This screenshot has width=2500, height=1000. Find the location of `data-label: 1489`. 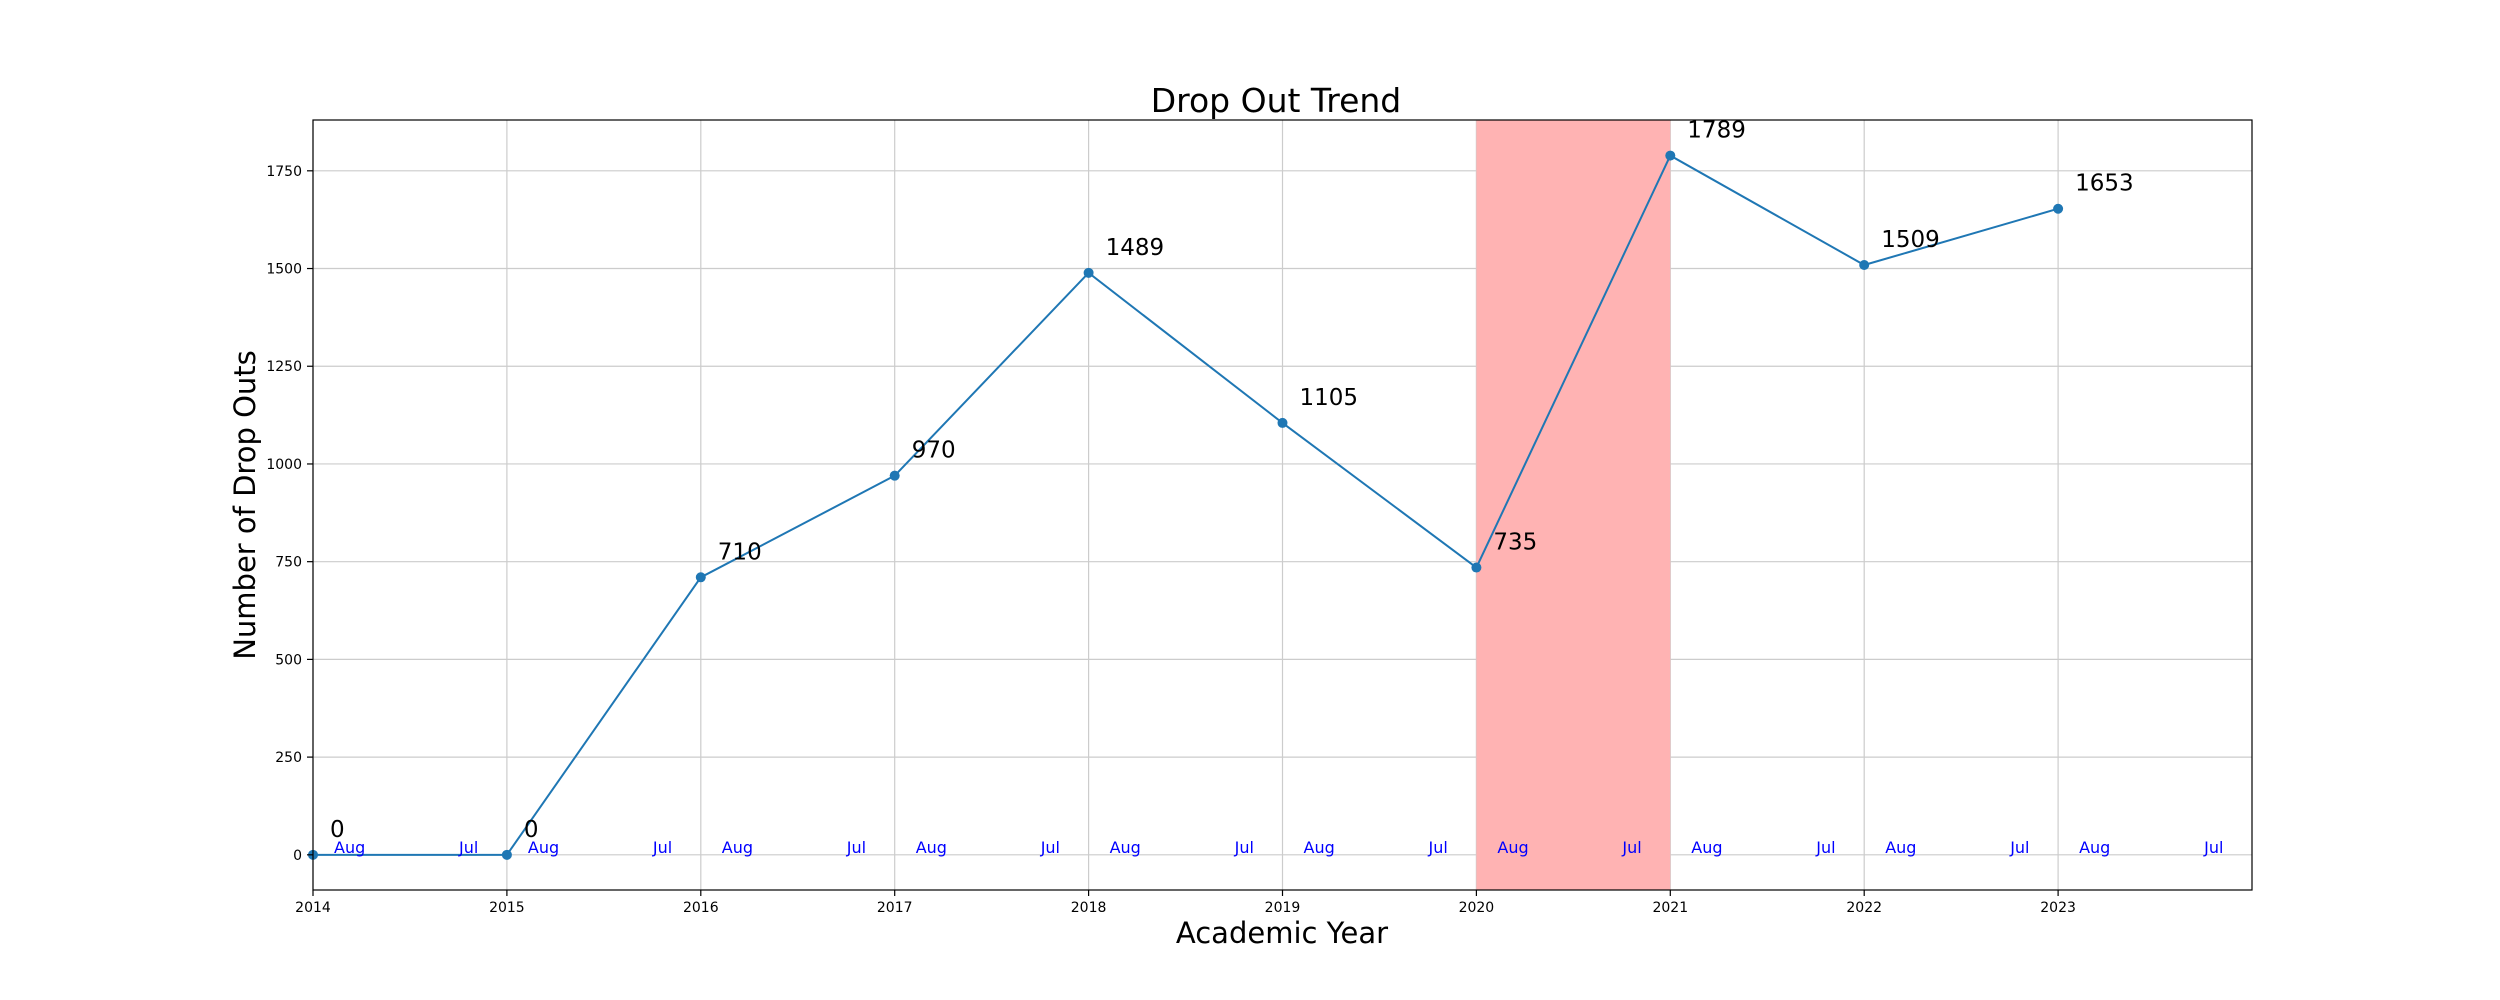

data-label: 1489 is located at coordinates (1135, 248).